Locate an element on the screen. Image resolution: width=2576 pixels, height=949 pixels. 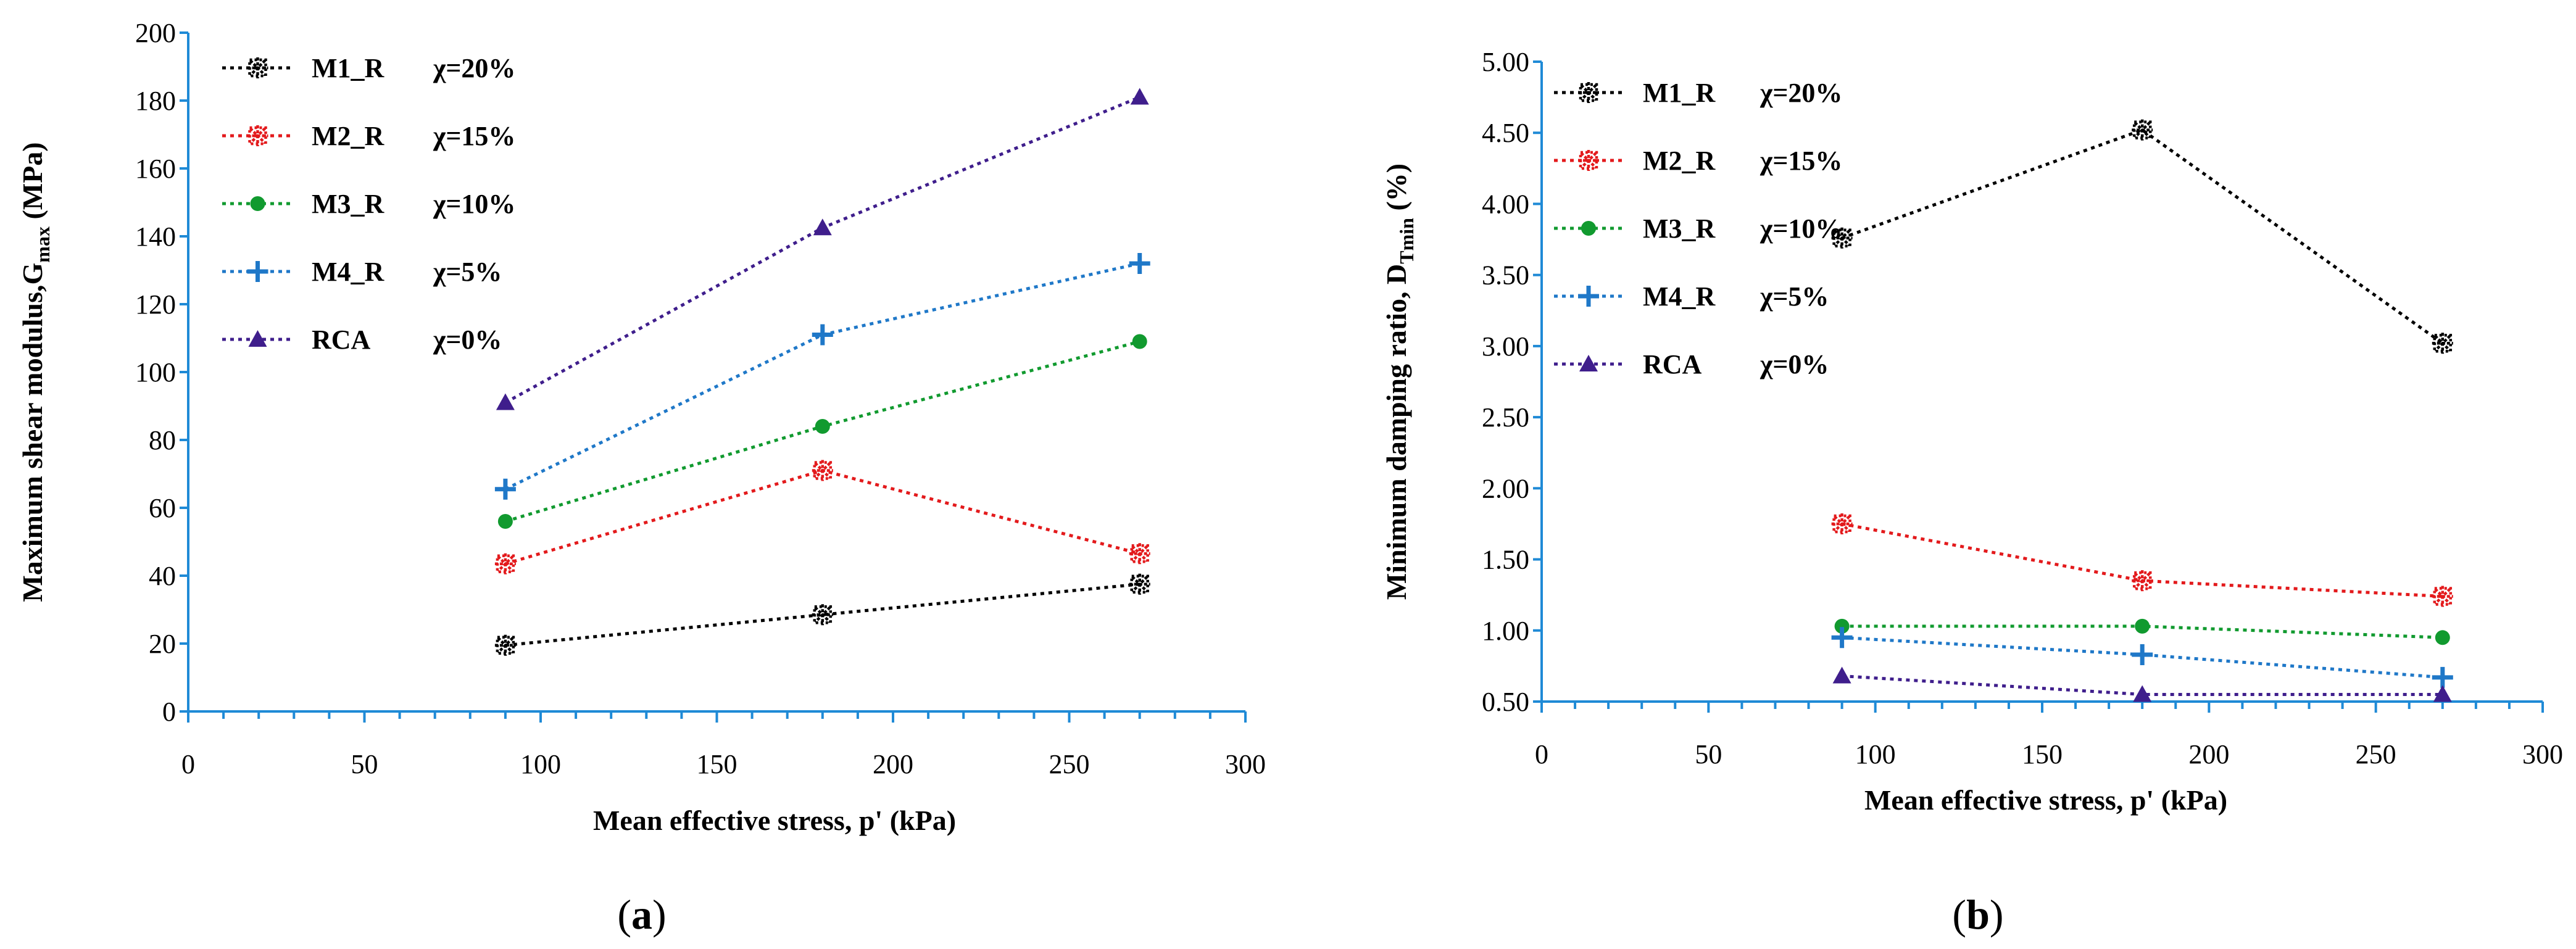
series-rca is located at coordinates (2142, 684).